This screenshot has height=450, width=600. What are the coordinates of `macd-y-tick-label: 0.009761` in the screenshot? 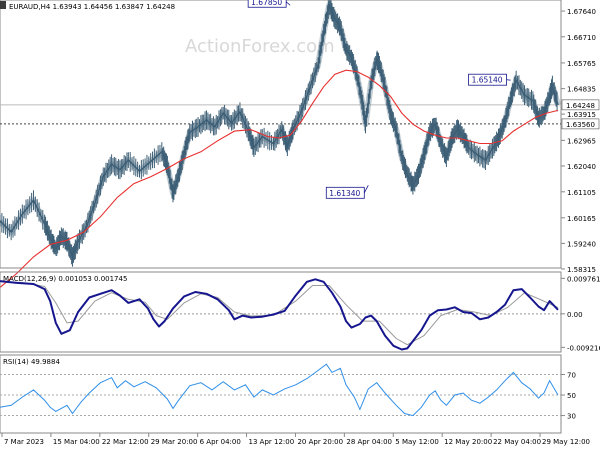 It's located at (583, 279).